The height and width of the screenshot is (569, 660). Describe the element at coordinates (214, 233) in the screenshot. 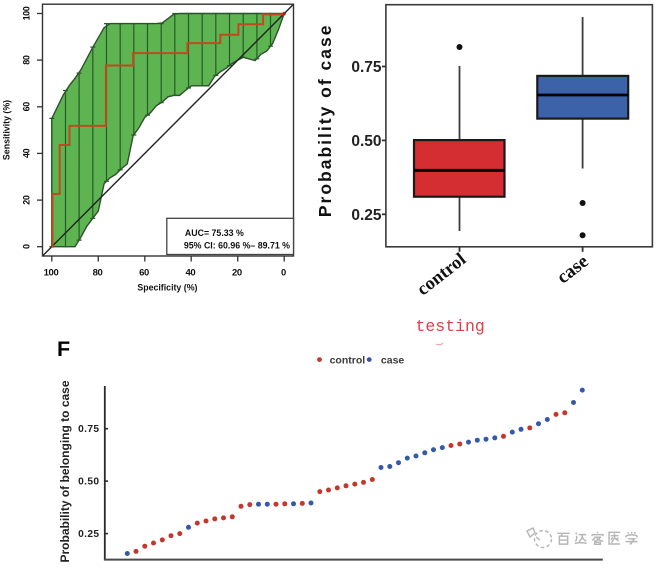

I see `svg-text: AUC= 75.33 %` at that location.